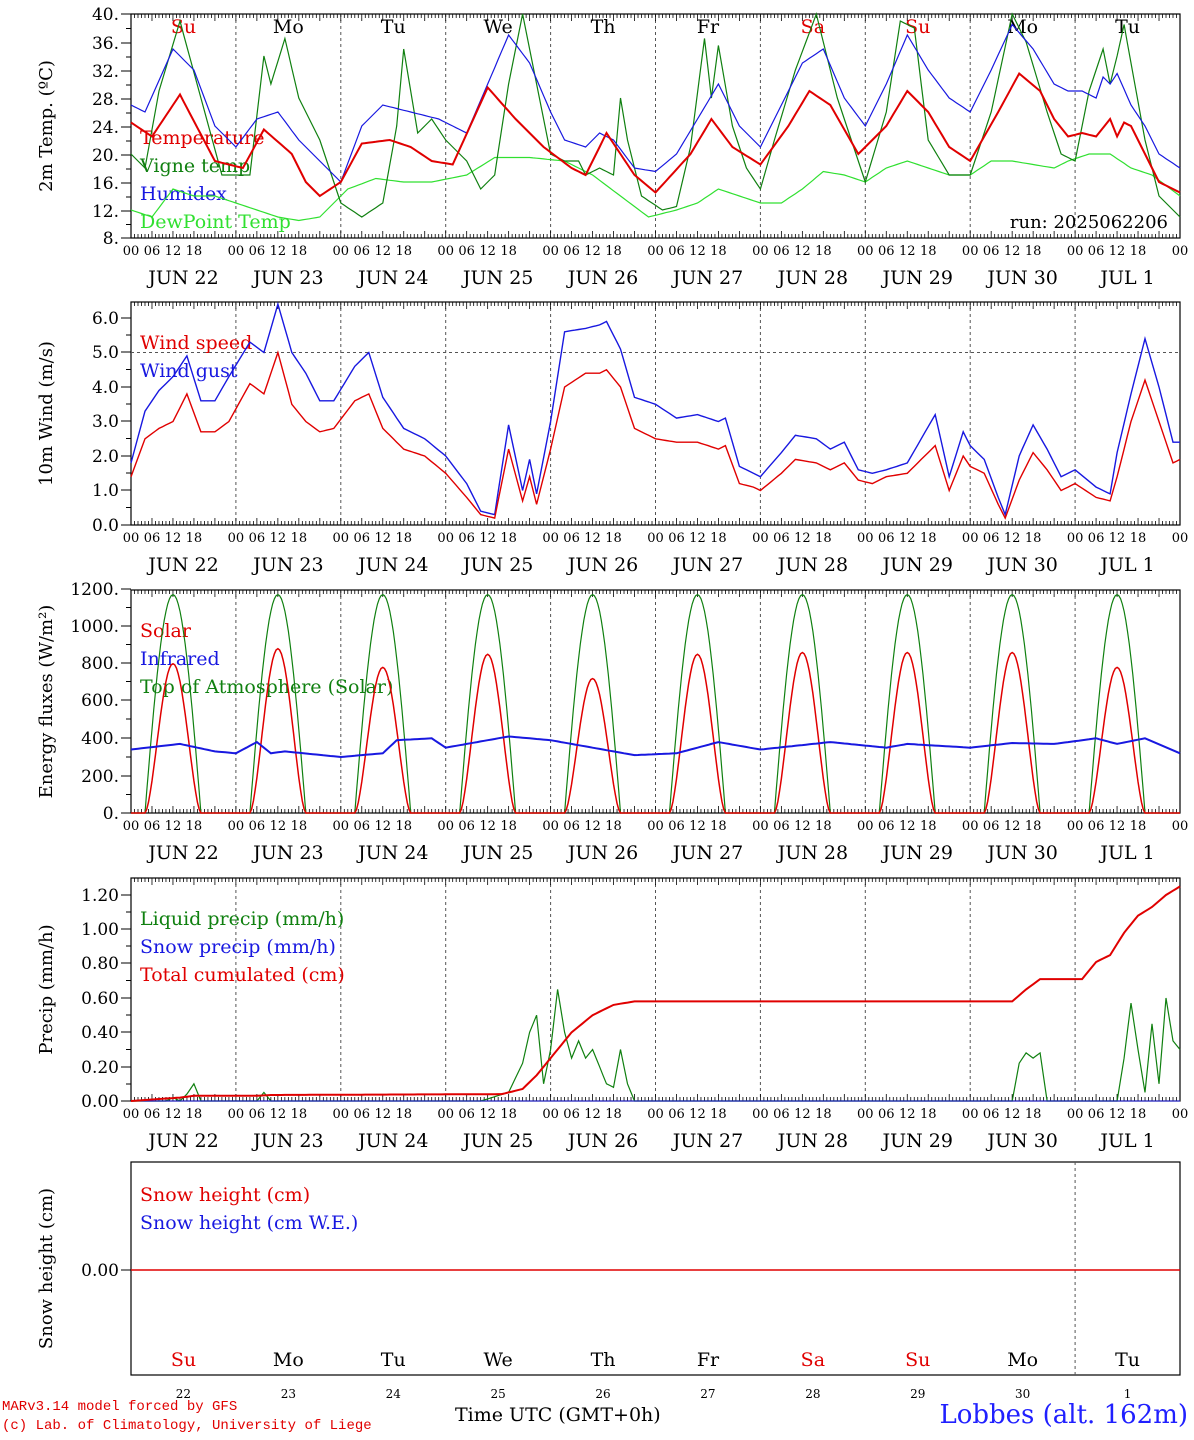  Describe the element at coordinates (100, 930) in the screenshot. I see `y-tick-label: 1.00` at that location.